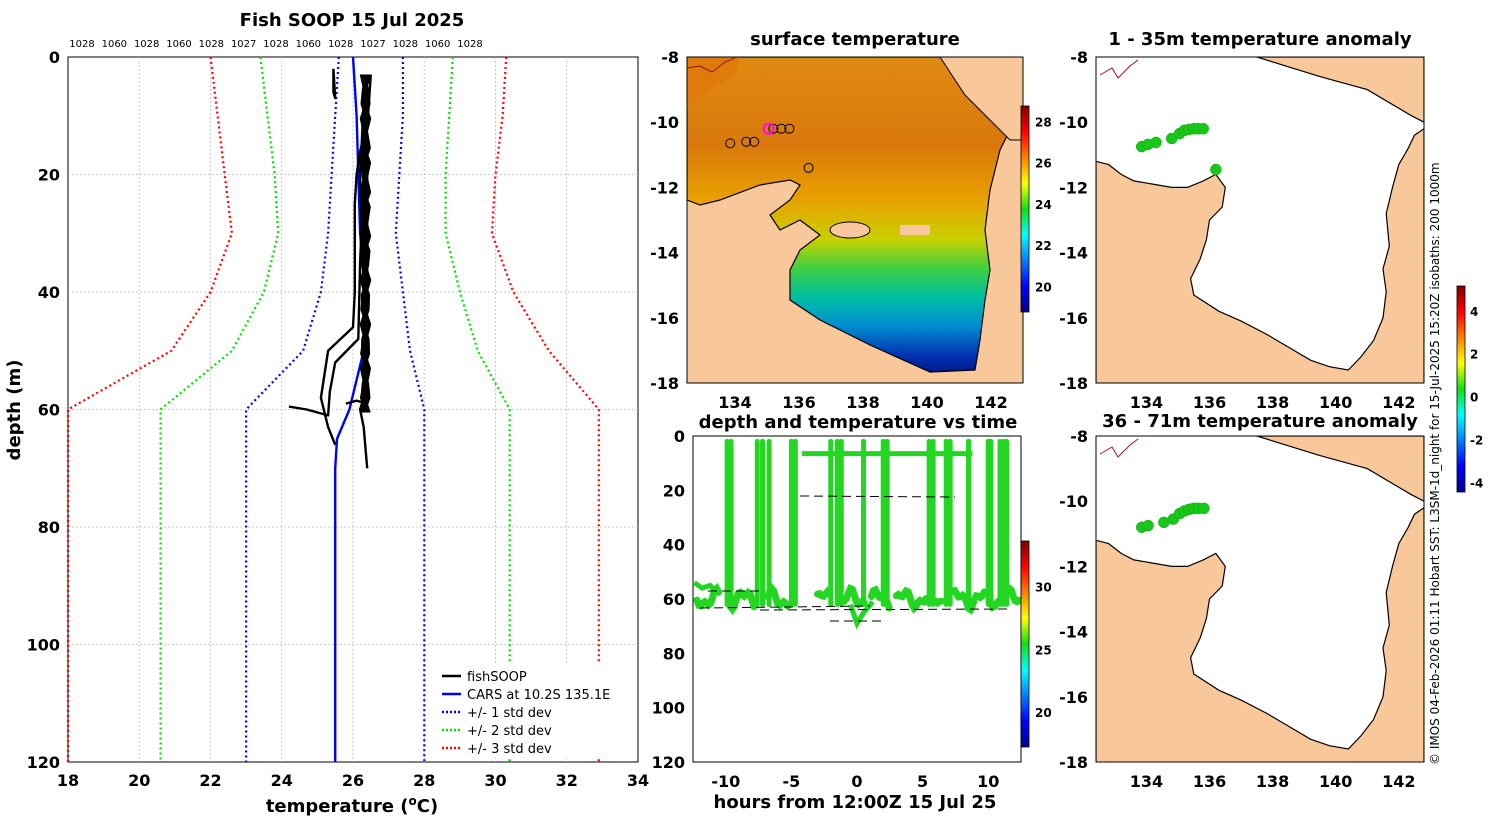 The width and height of the screenshot is (1500, 820). What do you see at coordinates (366, 243) in the screenshot?
I see `profile-series-fishsoop-trace` at bounding box center [366, 243].